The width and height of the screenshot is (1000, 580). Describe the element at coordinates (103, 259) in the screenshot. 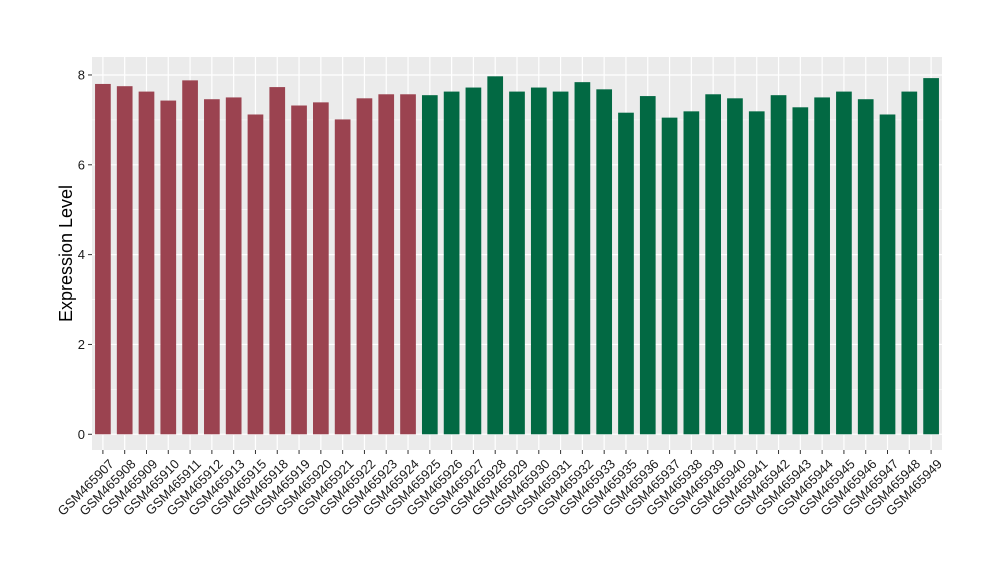

I see `bar-GSM465907` at that location.